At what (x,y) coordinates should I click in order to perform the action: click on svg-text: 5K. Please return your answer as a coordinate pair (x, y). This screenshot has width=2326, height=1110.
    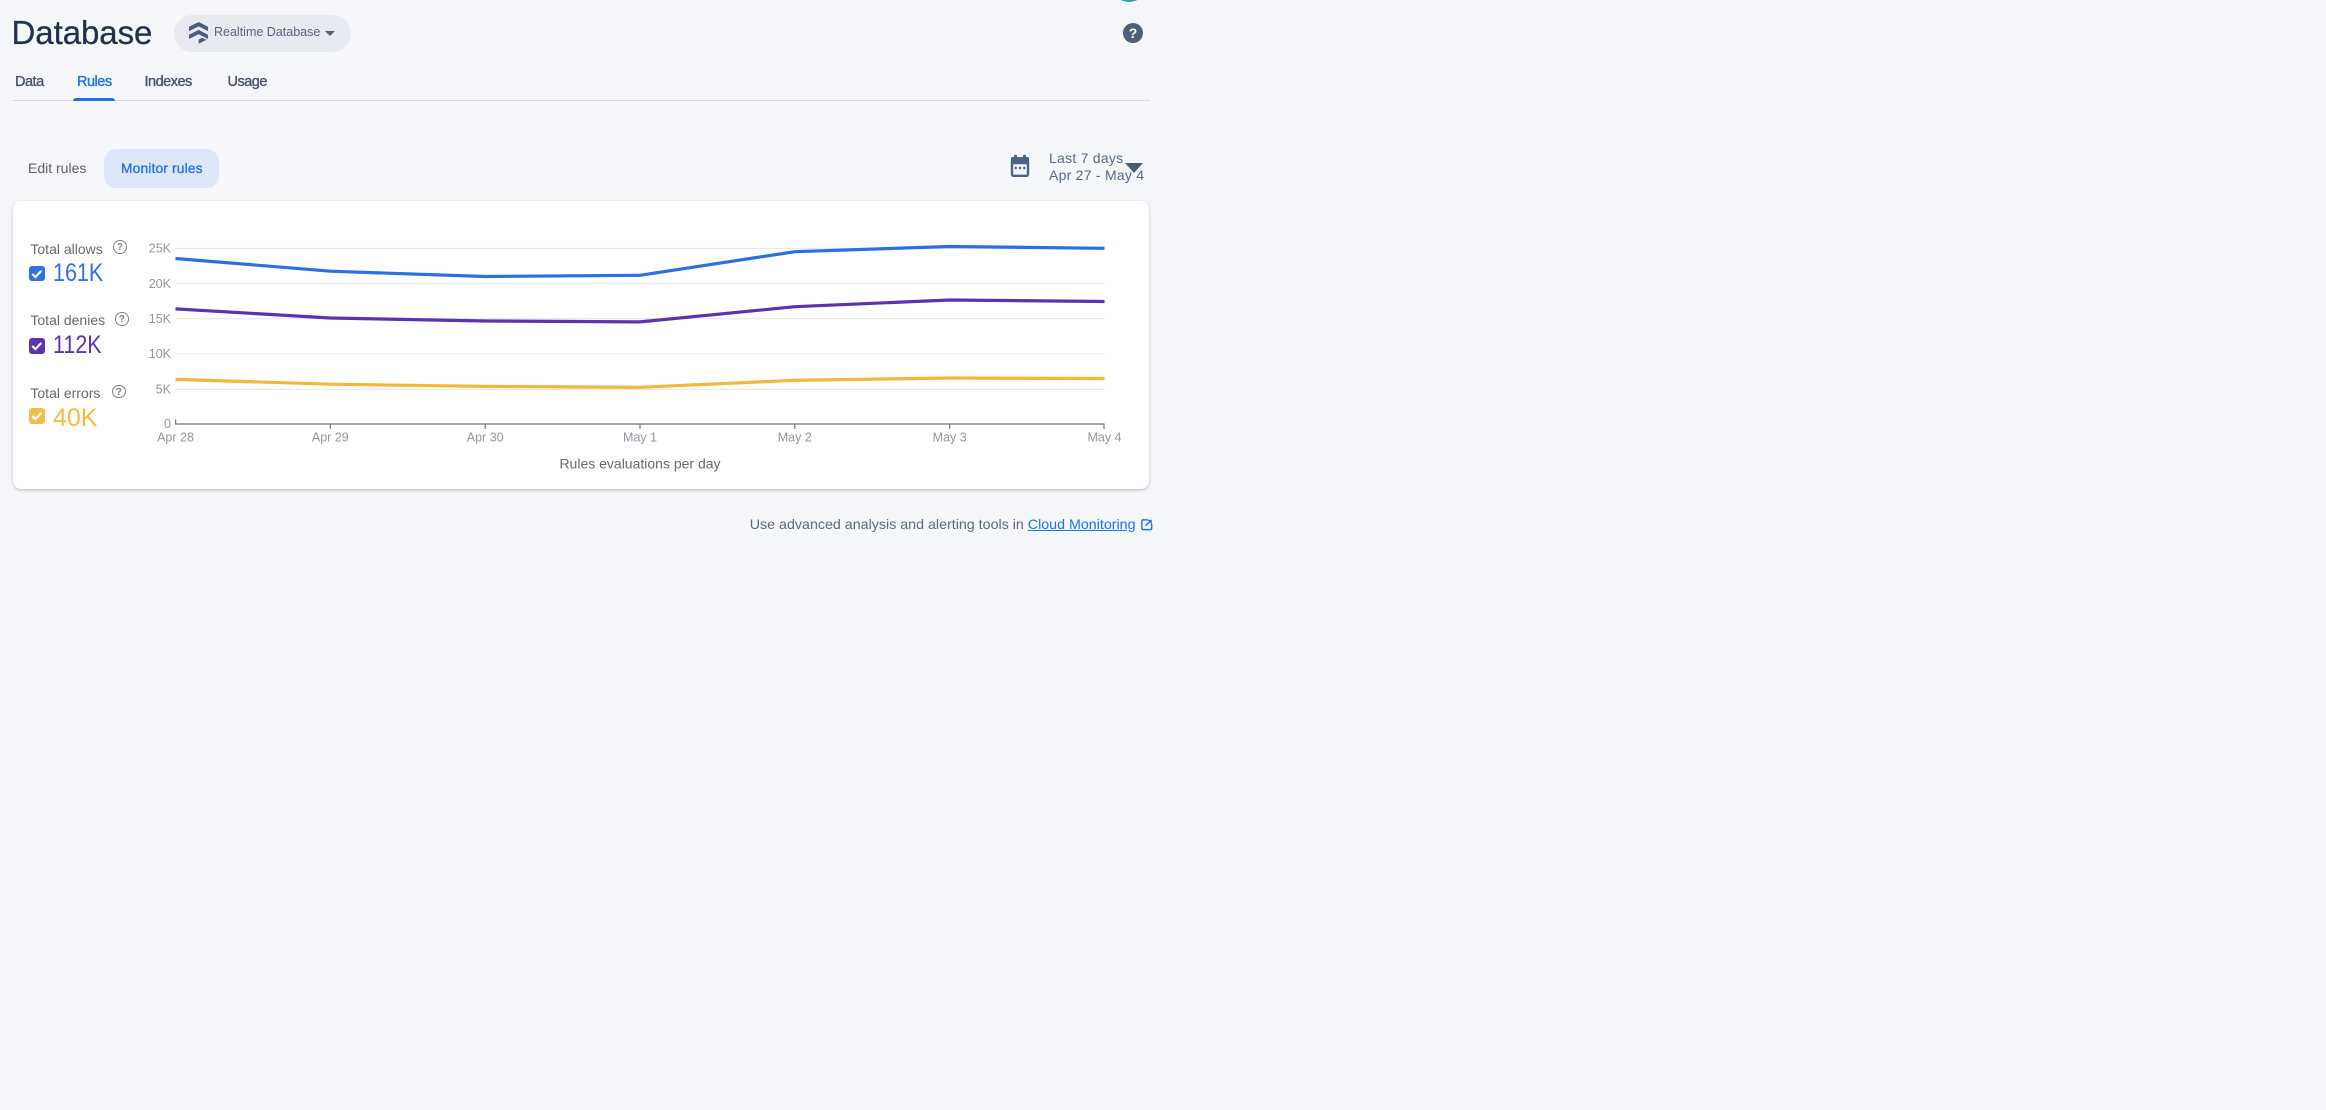
    Looking at the image, I should click on (164, 389).